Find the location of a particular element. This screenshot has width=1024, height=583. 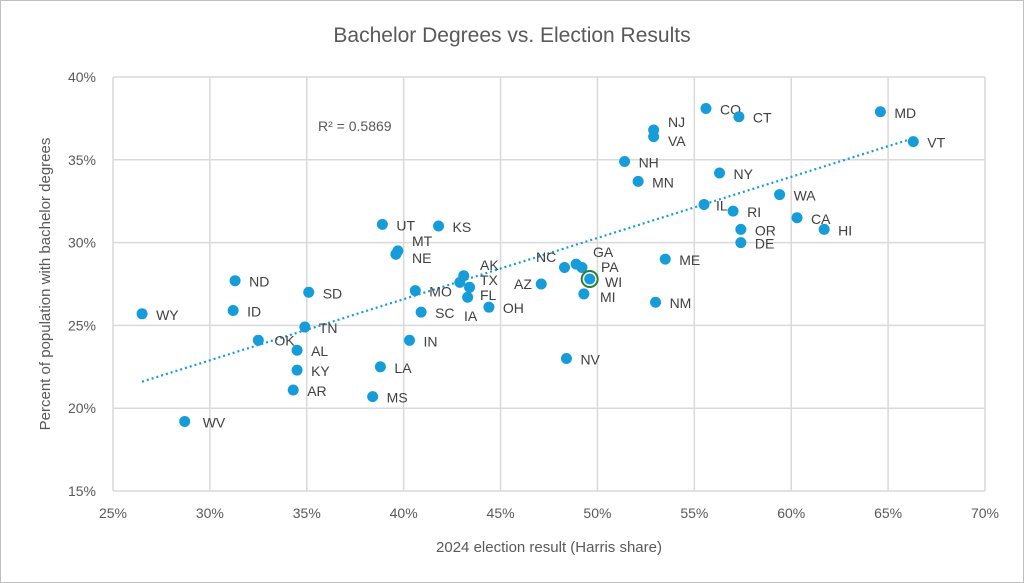

point-label: MN is located at coordinates (663, 182).